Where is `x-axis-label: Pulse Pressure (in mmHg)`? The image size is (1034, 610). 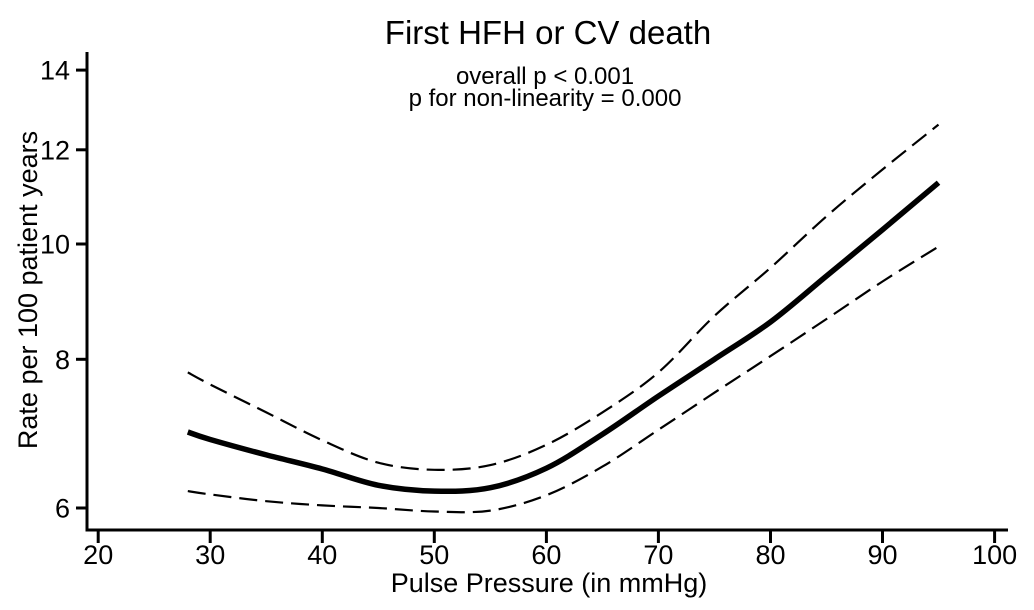 x-axis-label: Pulse Pressure (in mmHg) is located at coordinates (549, 583).